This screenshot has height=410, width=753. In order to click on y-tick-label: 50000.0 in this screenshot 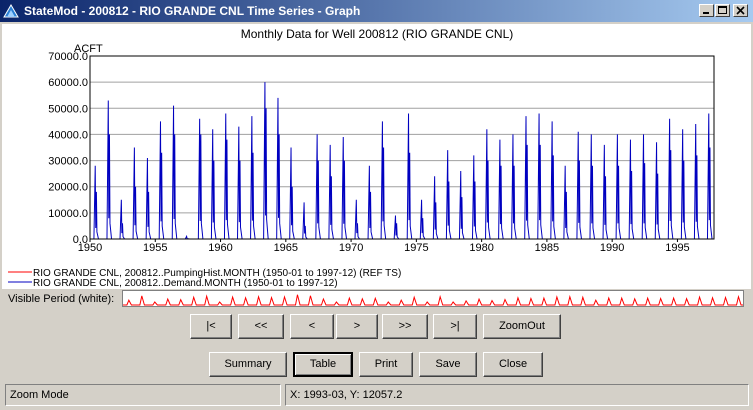, I will do `click(68, 109)`.